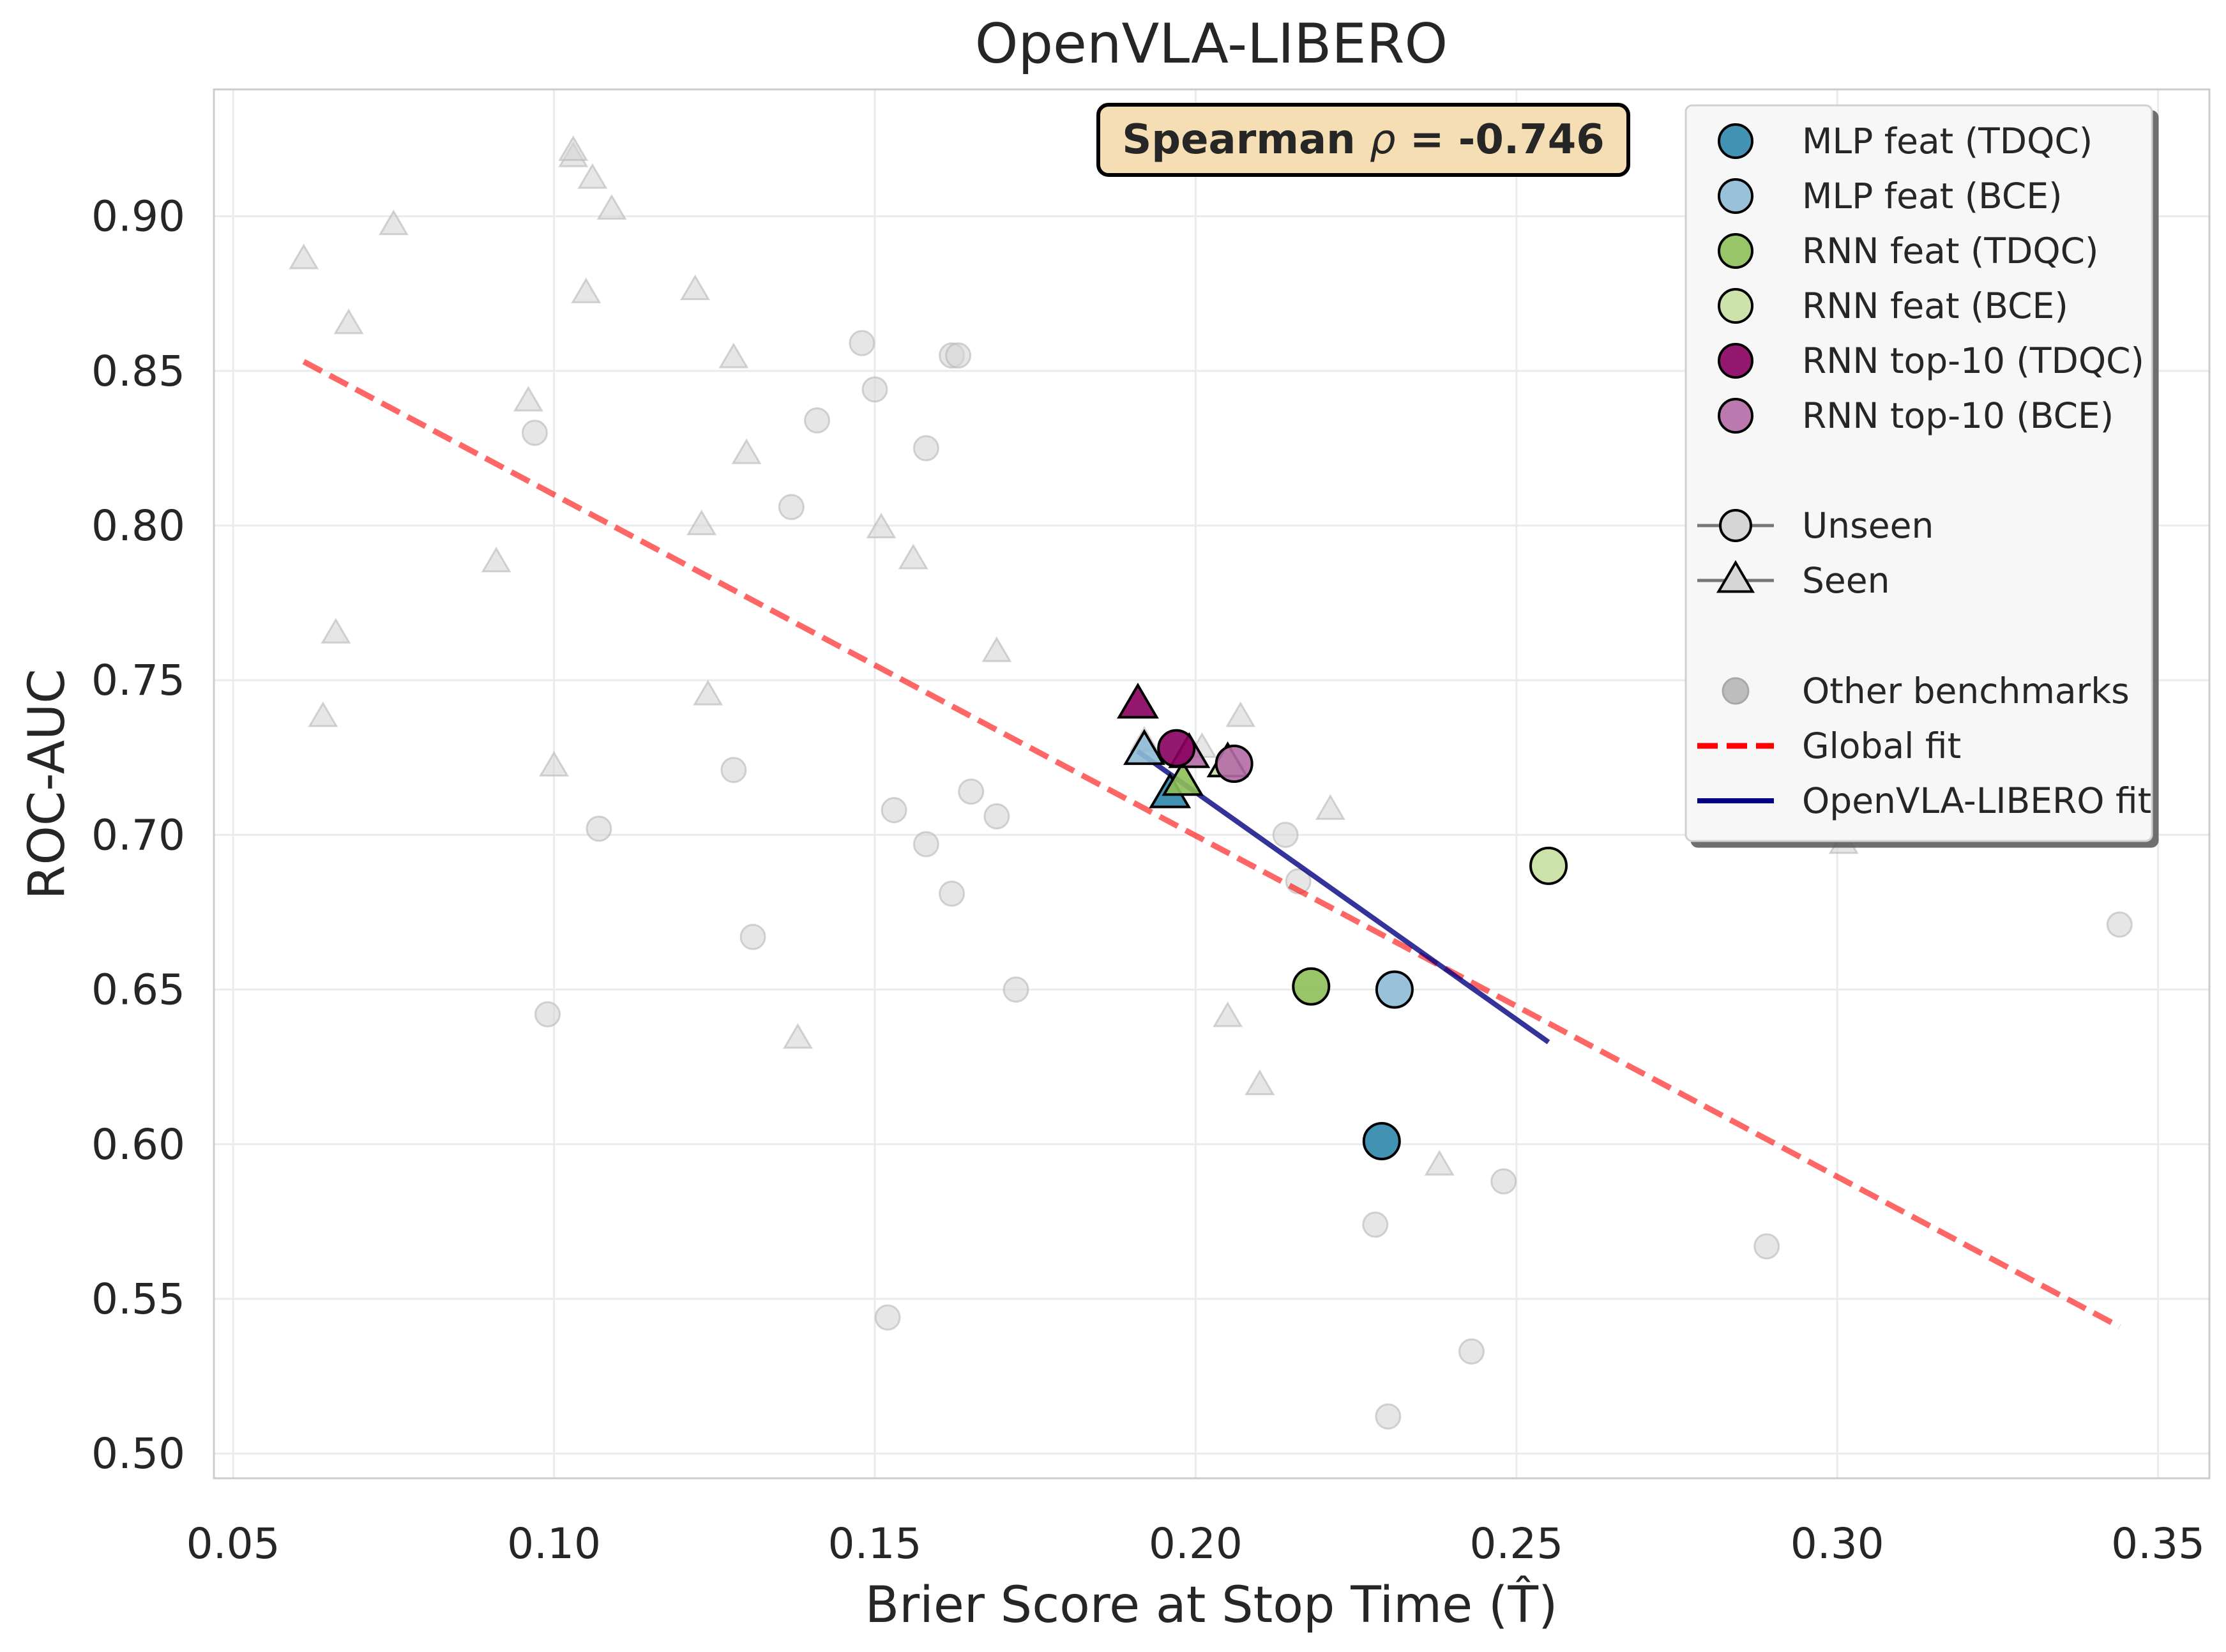  I want to click on series-points, so click(1342, 921).